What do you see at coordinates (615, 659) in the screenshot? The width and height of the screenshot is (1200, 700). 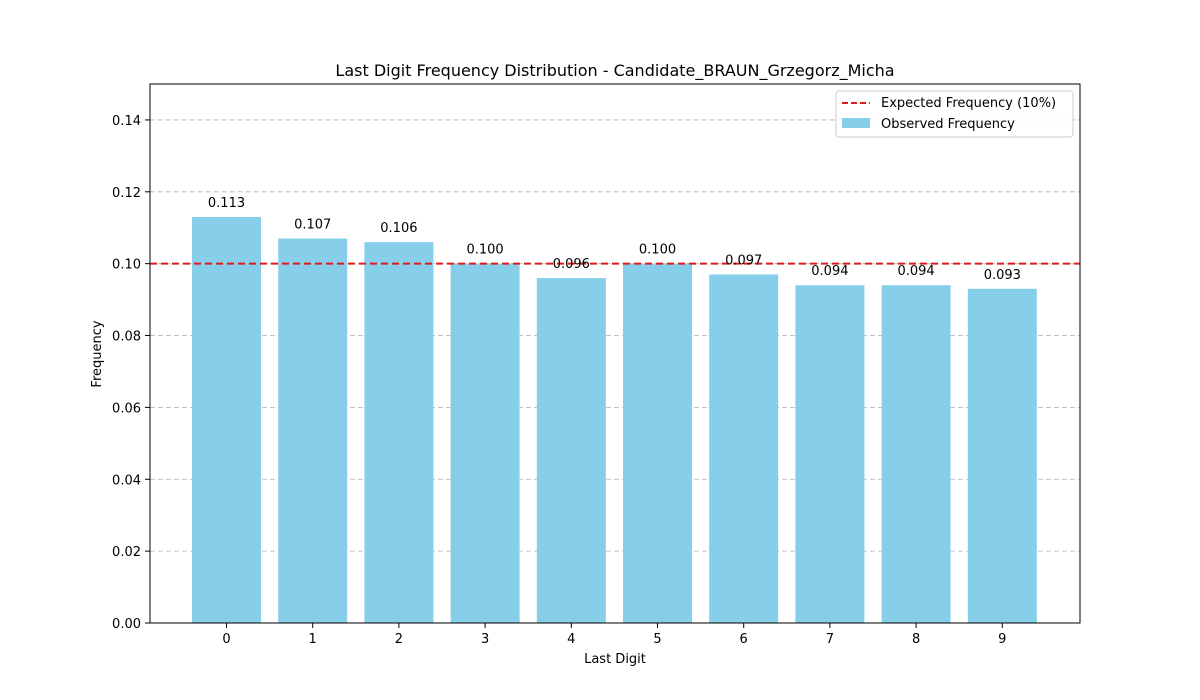 I see `x-axis-label: Last Digit` at bounding box center [615, 659].